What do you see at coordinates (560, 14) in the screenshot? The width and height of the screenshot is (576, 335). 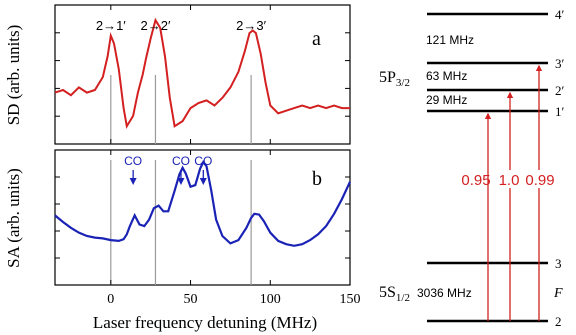 I see `level-4prime-label: 4′` at bounding box center [560, 14].